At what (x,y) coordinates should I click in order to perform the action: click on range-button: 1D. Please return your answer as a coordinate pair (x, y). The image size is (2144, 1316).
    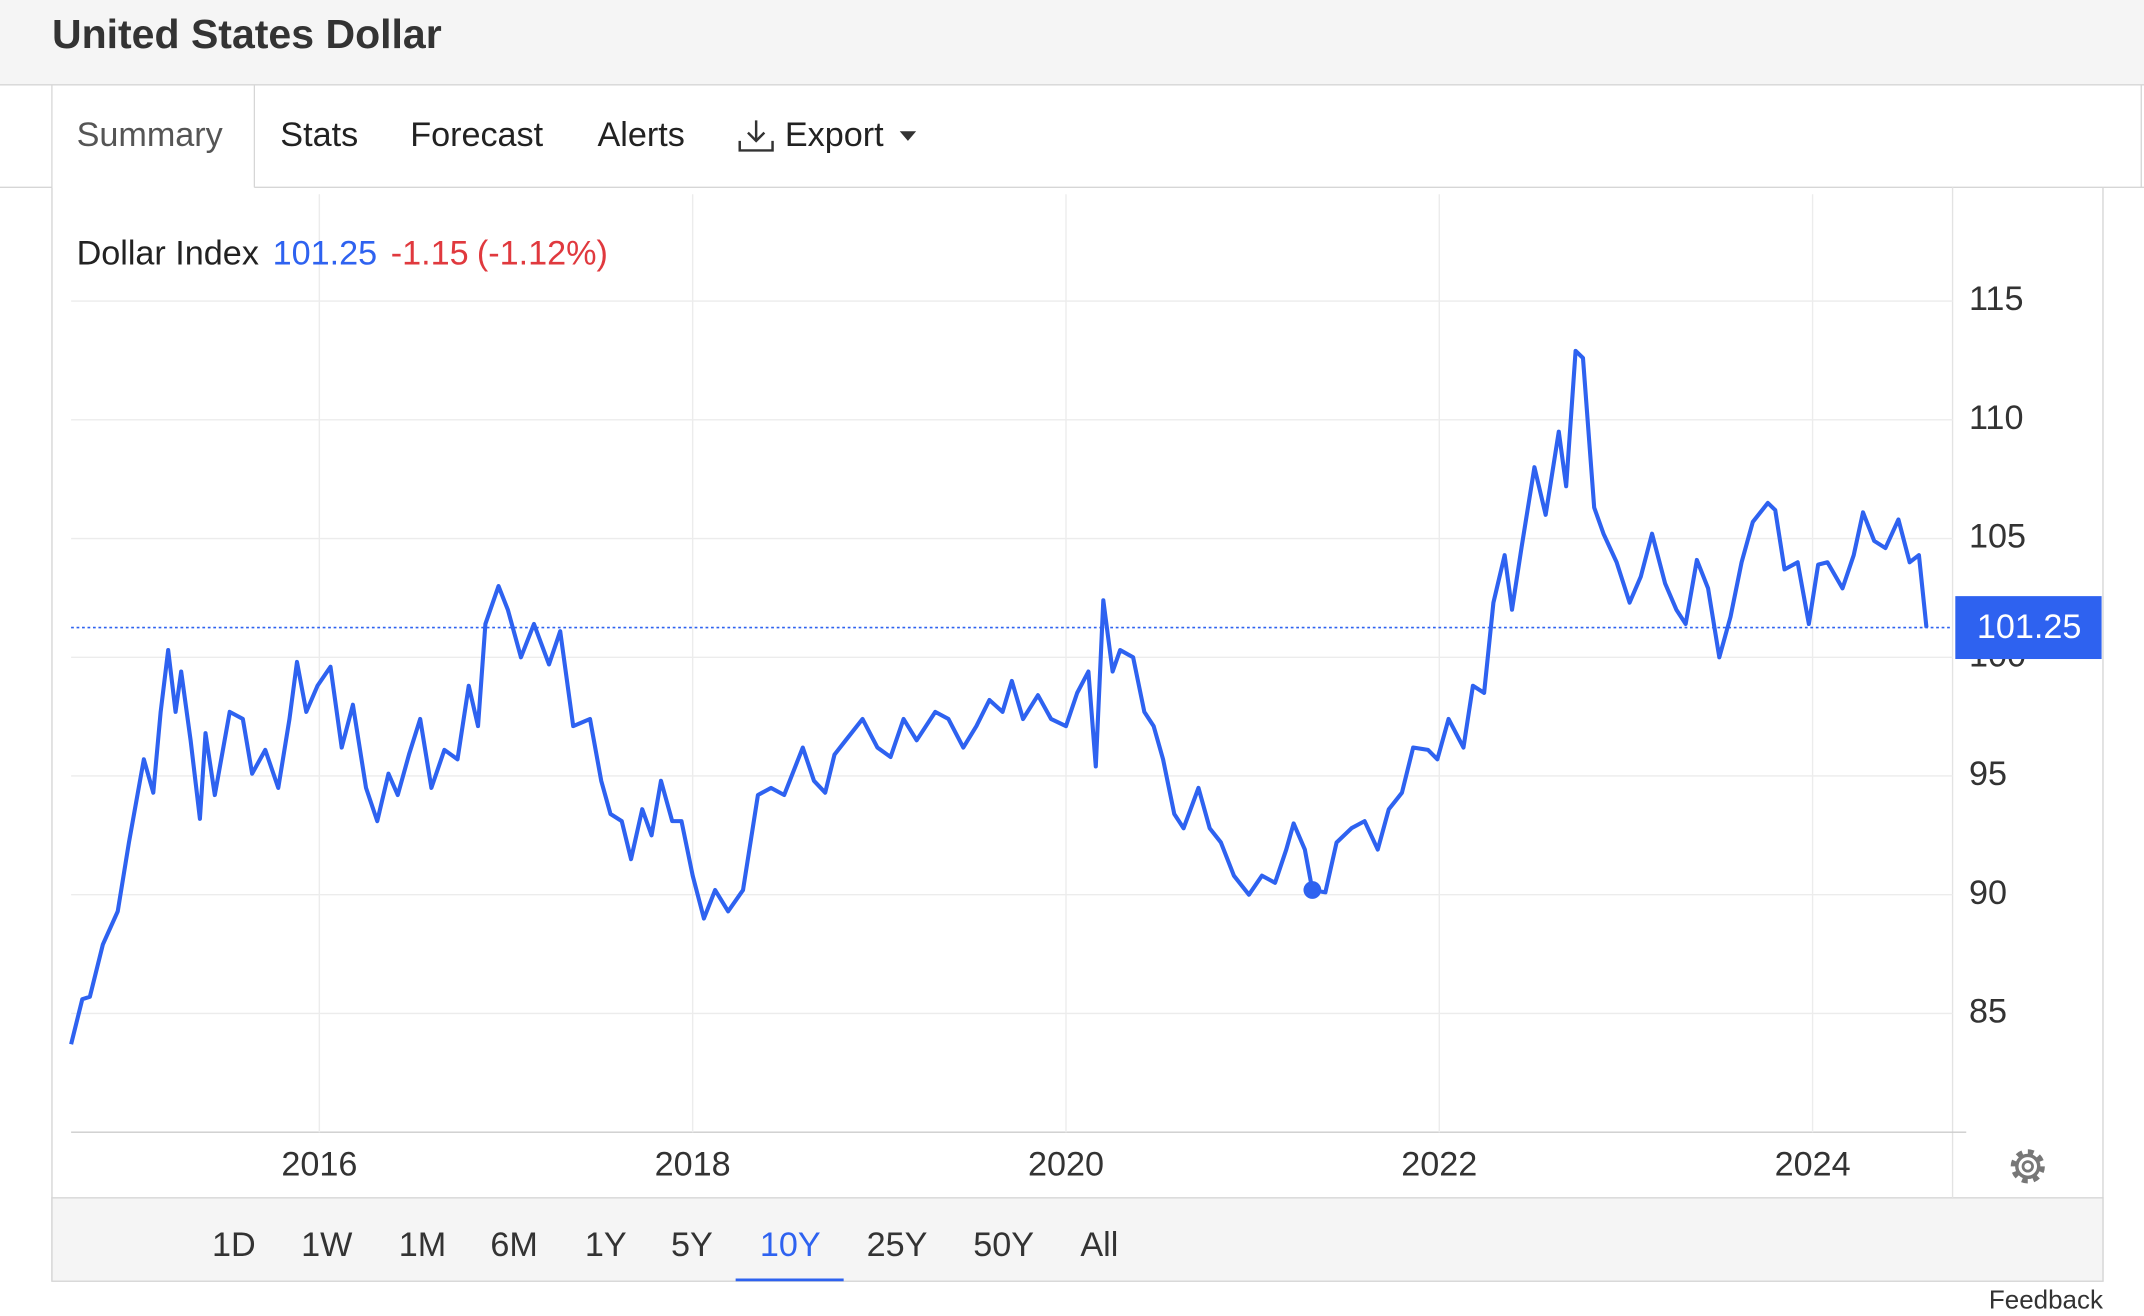
    Looking at the image, I should click on (234, 1245).